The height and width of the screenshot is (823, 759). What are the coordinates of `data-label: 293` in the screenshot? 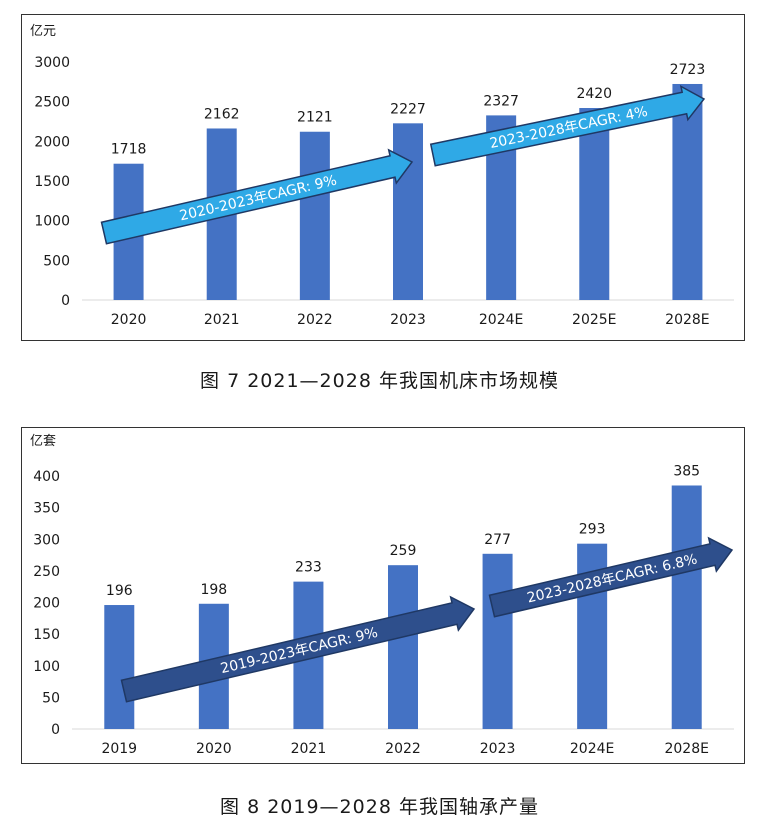 It's located at (592, 530).